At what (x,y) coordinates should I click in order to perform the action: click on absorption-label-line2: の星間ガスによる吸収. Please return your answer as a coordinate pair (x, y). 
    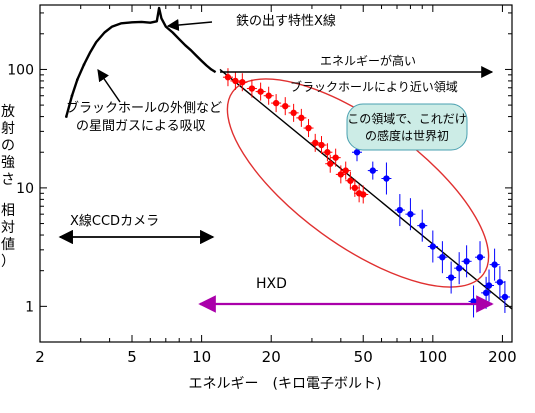
    Looking at the image, I should click on (141, 126).